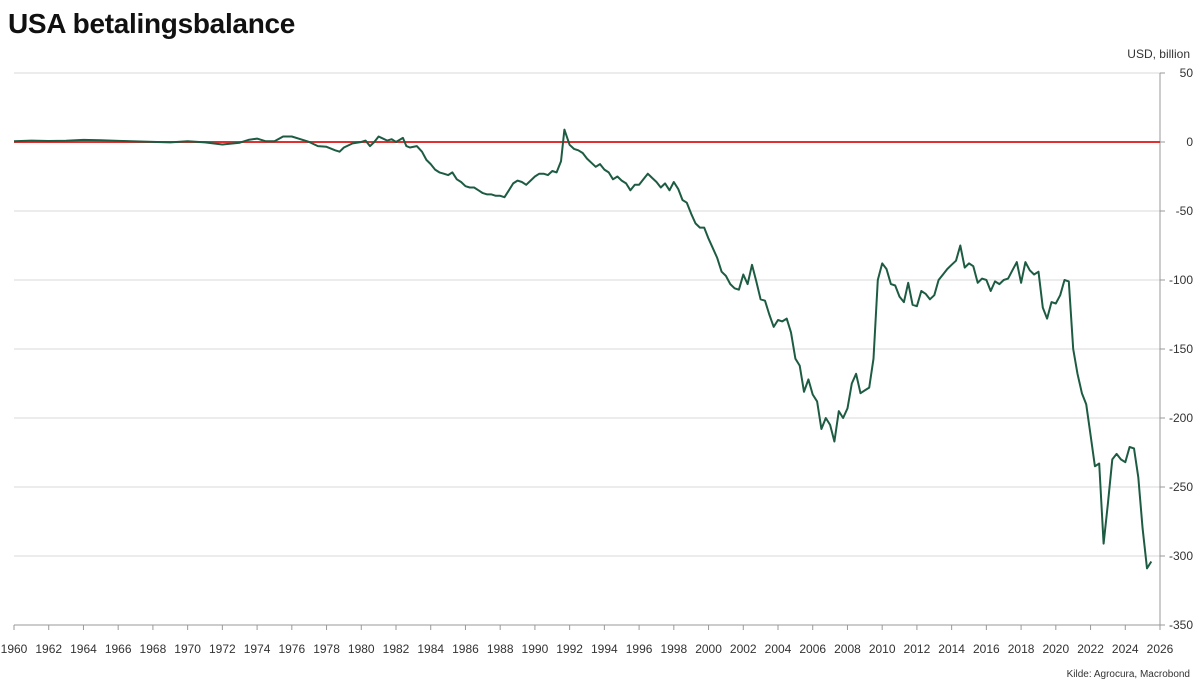 The width and height of the screenshot is (1200, 688). I want to click on x-tick-label: 1986, so click(465, 649).